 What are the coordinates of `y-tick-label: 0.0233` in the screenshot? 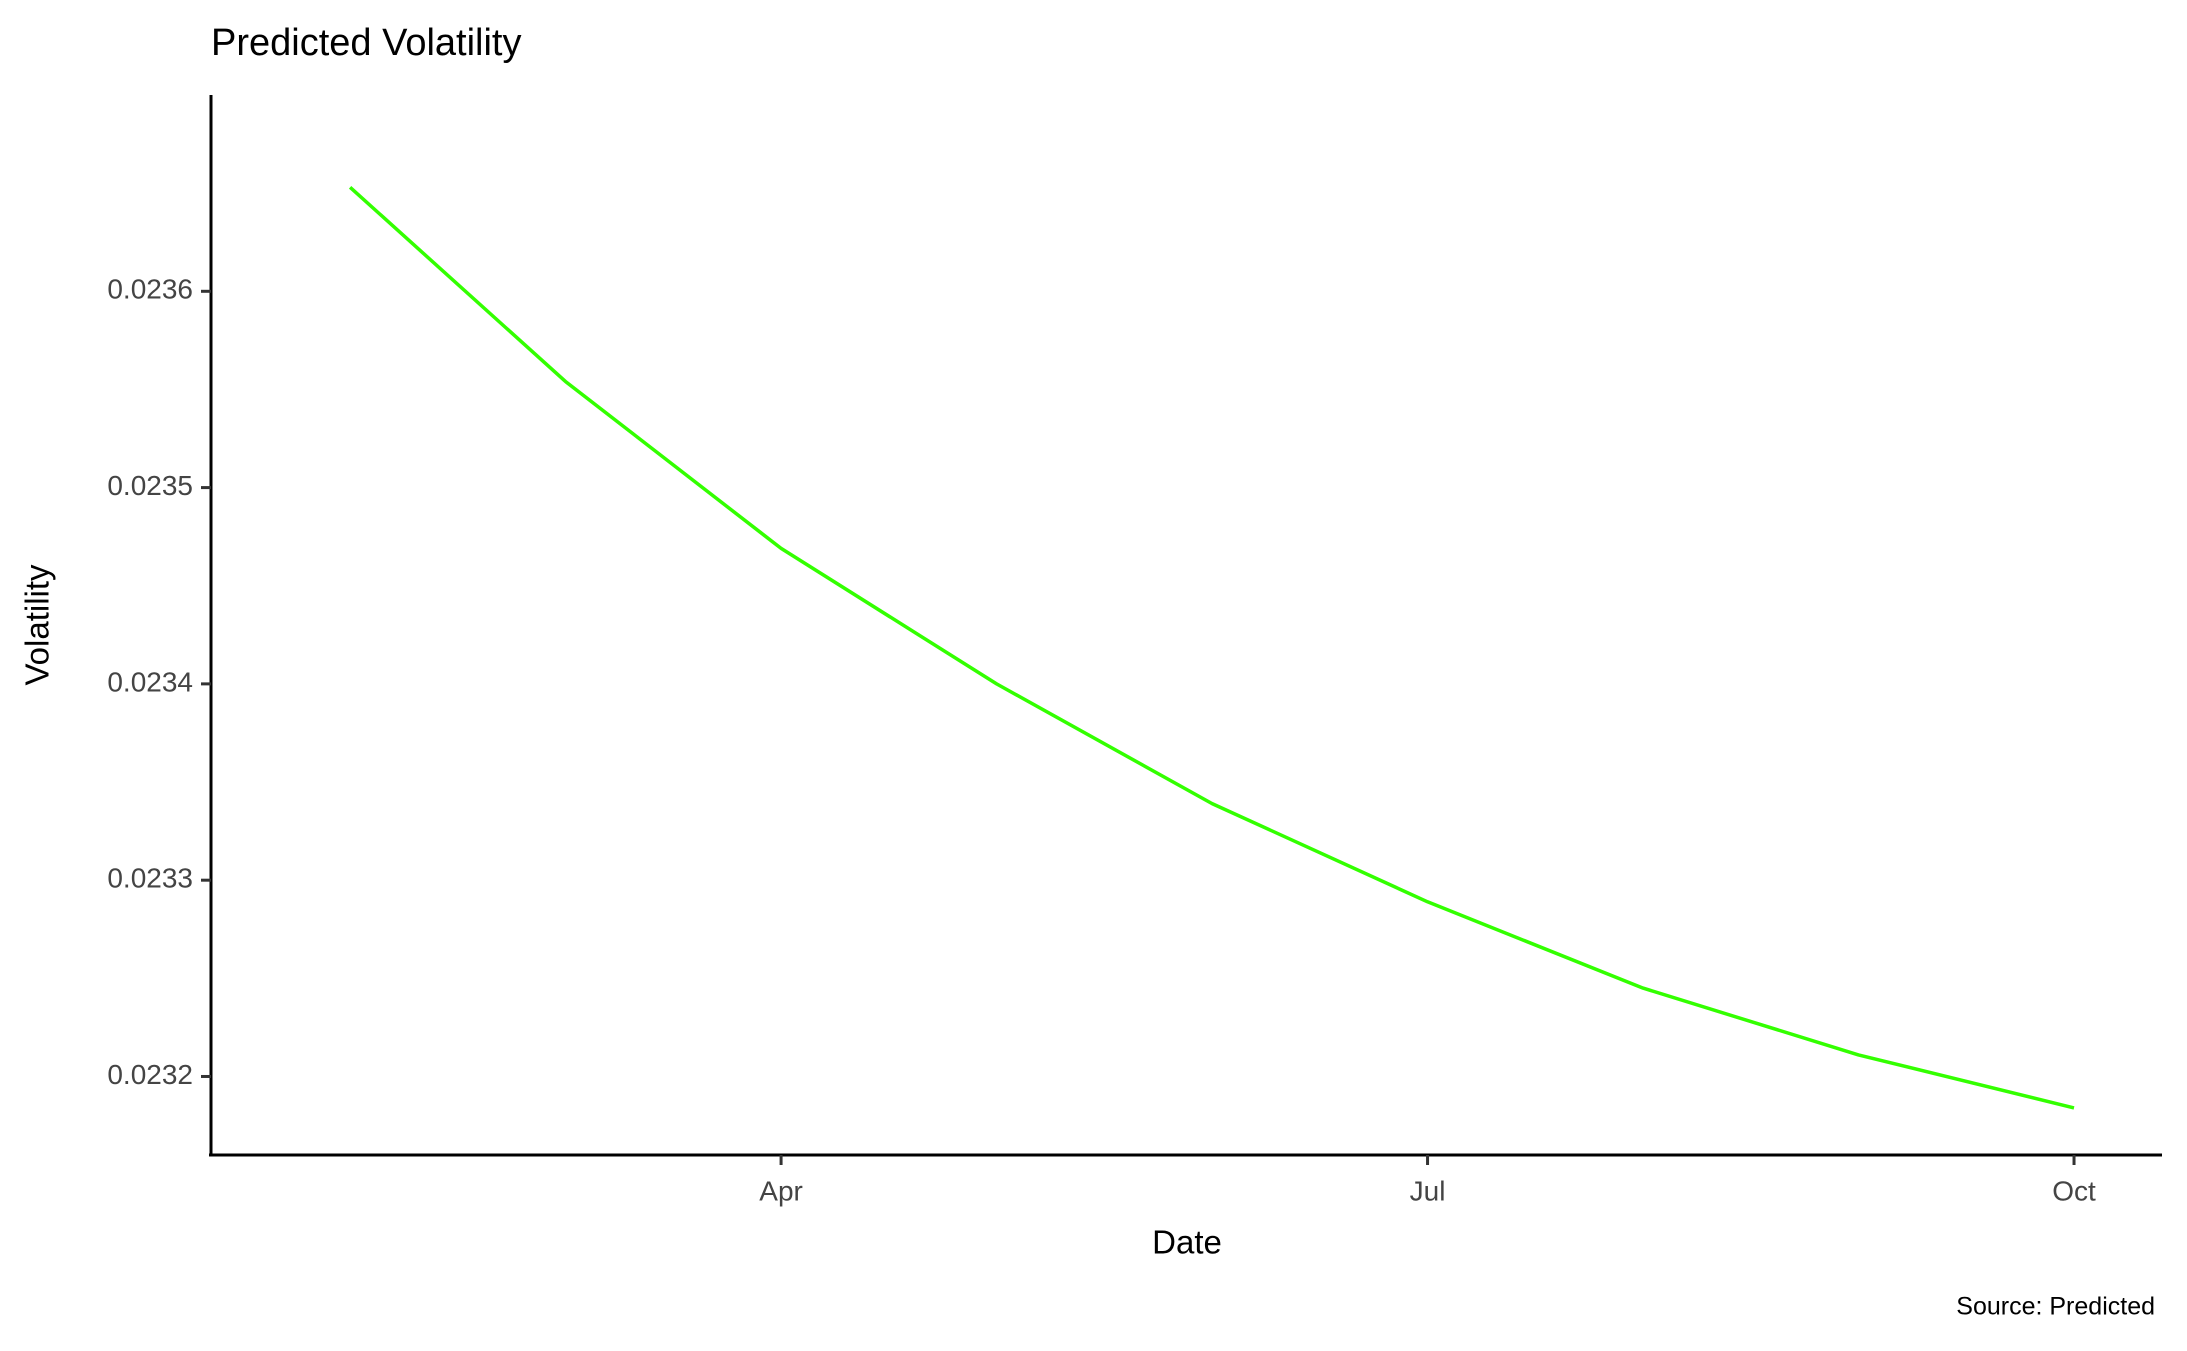 It's located at (150, 878).